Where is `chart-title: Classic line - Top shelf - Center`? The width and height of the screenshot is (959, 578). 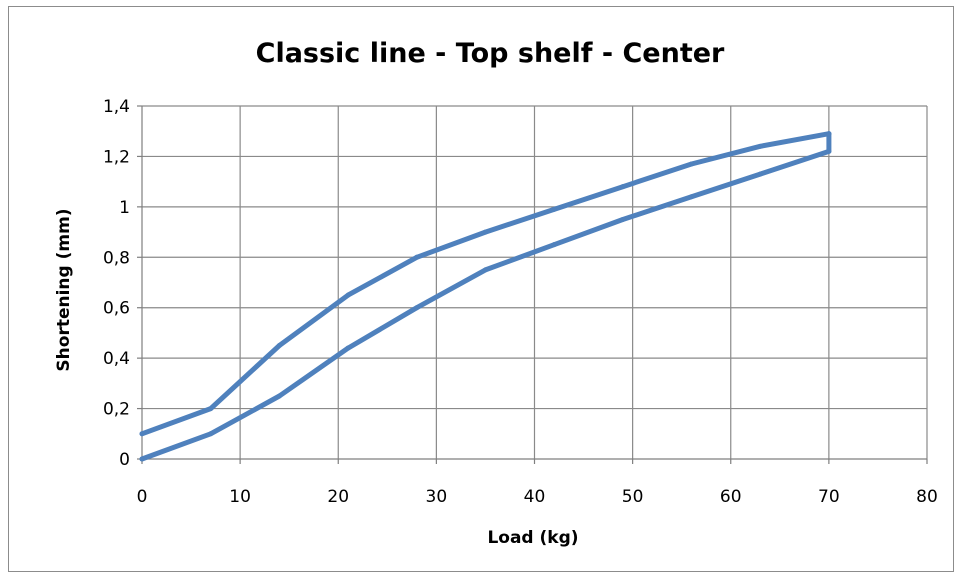
chart-title: Classic line - Top shelf - Center is located at coordinates (490, 53).